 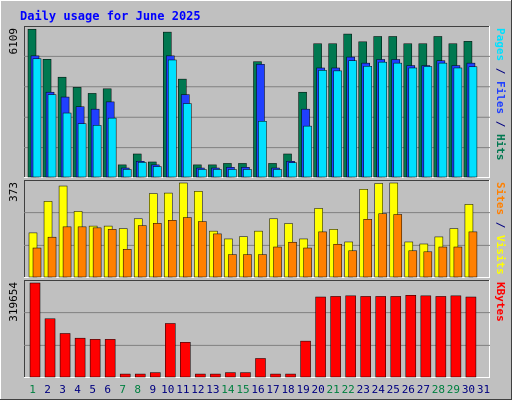 I want to click on y-axis-label: KBytes, so click(x=500, y=302).